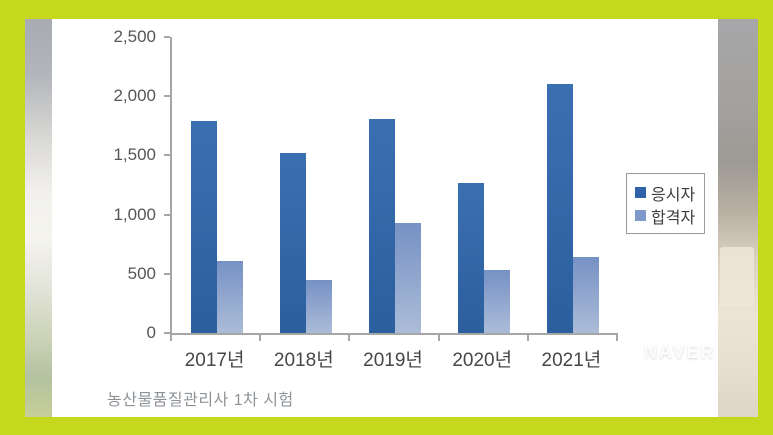  I want to click on y-axis-tick-label: 2,000, so click(134, 96).